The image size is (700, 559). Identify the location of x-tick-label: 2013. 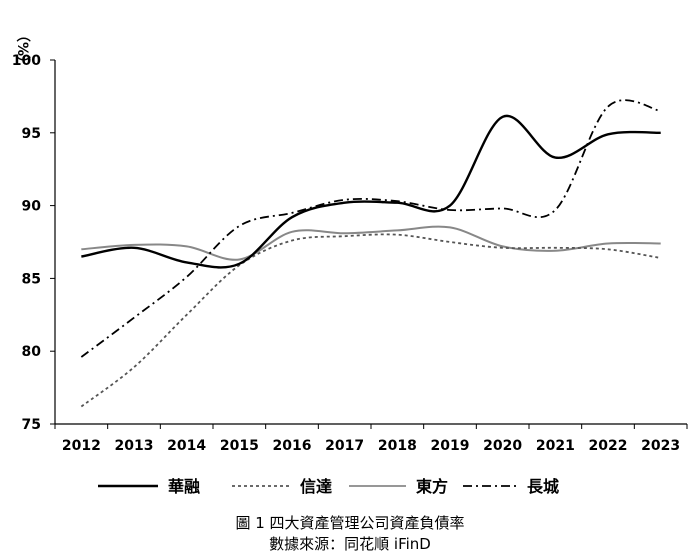
(134, 446).